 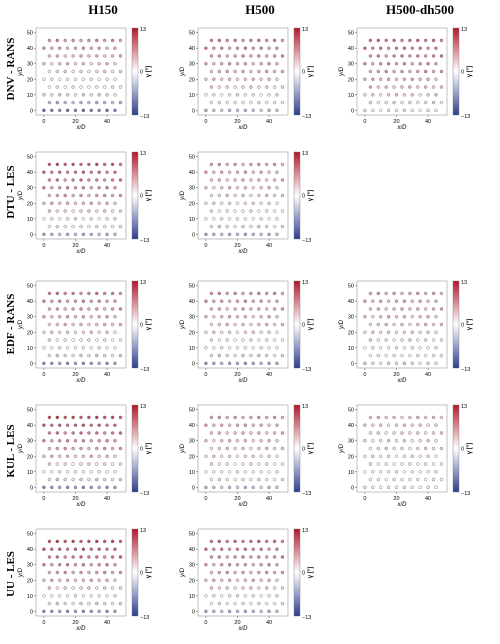 I want to click on y-tick-label: 20, so click(x=351, y=333).